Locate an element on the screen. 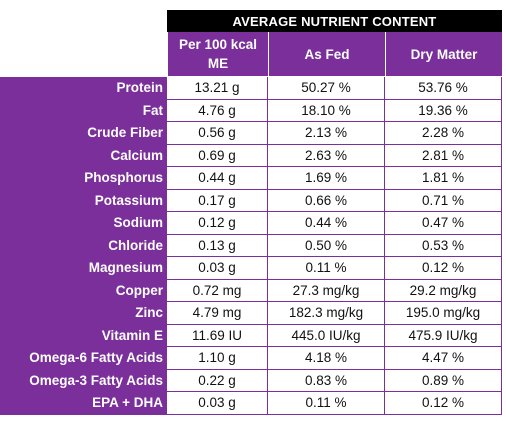  cell-per-100-kcal: 0.17 g is located at coordinates (217, 200).